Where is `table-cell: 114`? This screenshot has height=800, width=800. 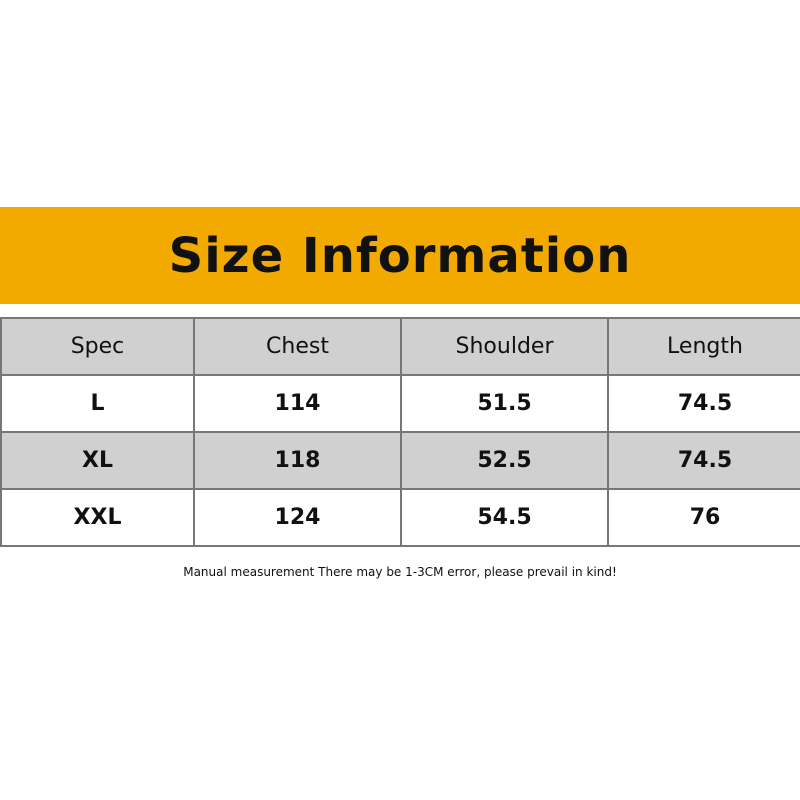 table-cell: 114 is located at coordinates (297, 403).